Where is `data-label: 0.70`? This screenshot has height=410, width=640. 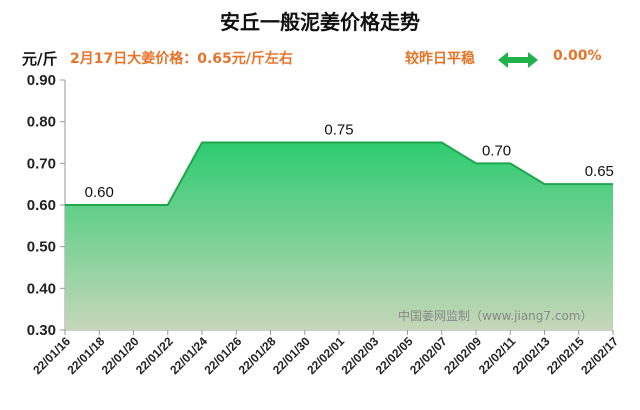 data-label: 0.70 is located at coordinates (496, 150).